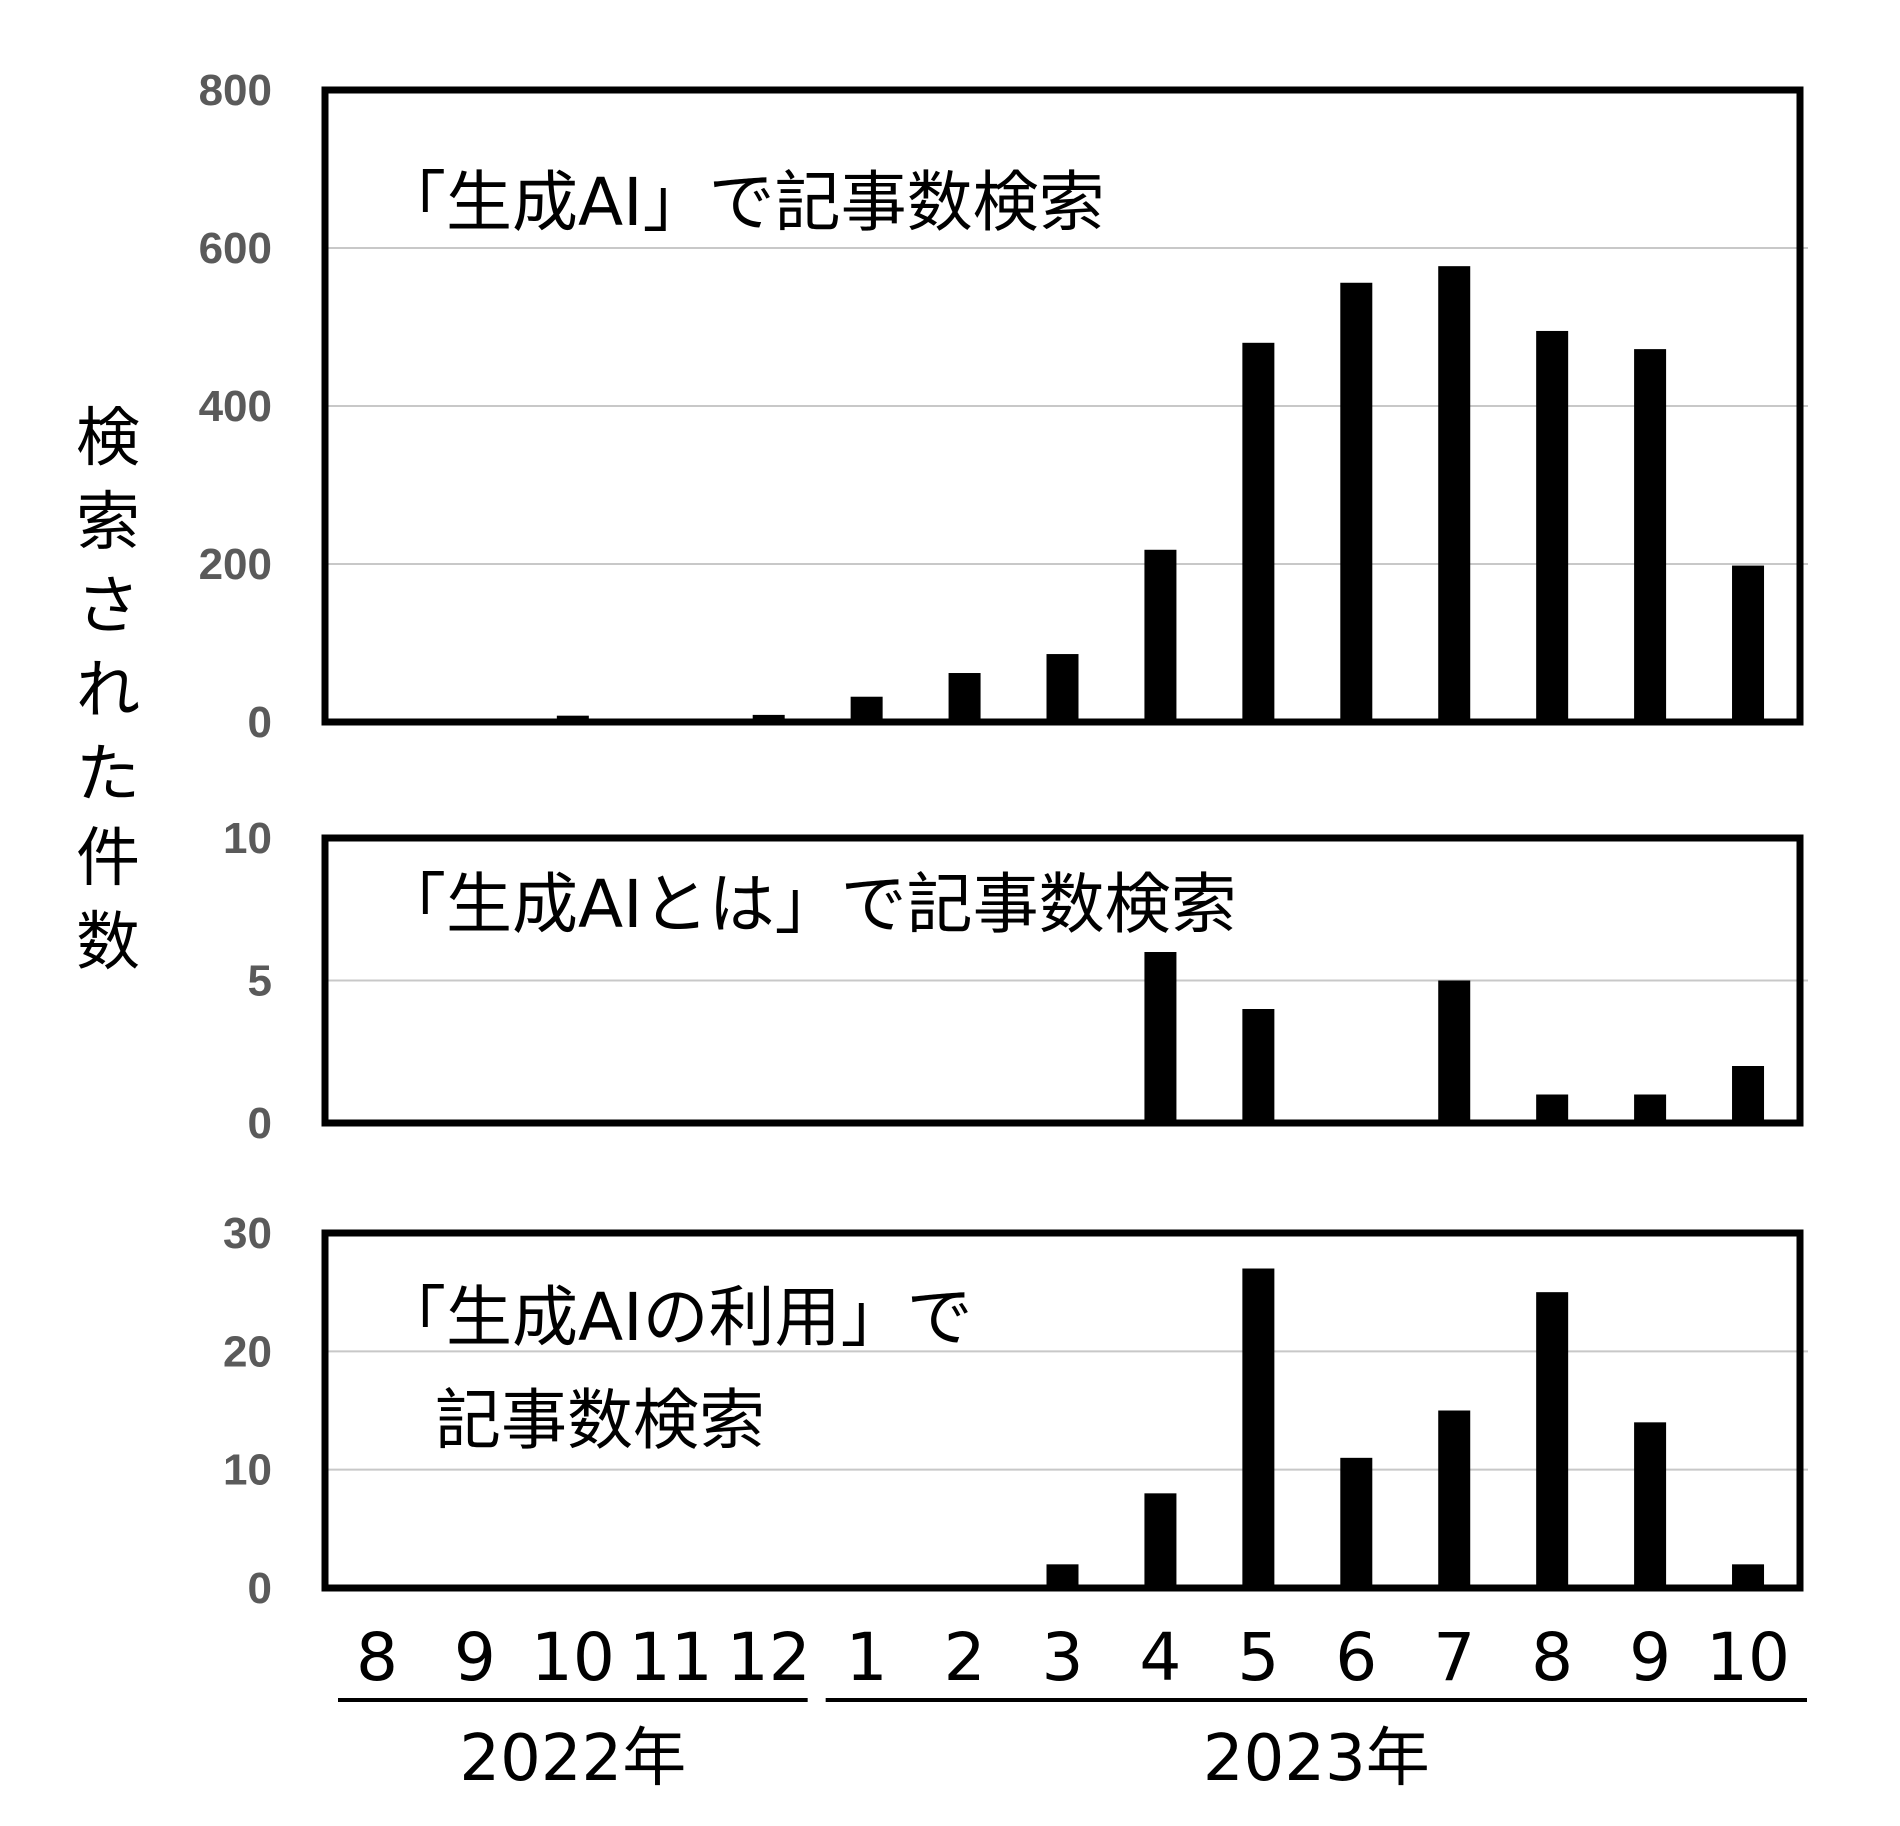  Describe the element at coordinates (671, 1657) in the screenshot. I see `x-tick-label: 11` at that location.